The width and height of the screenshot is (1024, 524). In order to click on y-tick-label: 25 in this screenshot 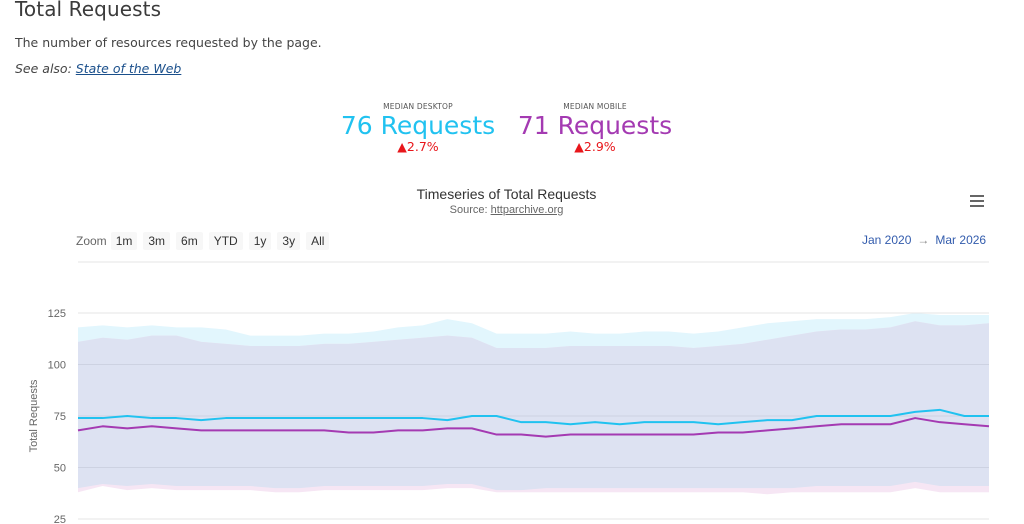, I will do `click(60, 519)`.